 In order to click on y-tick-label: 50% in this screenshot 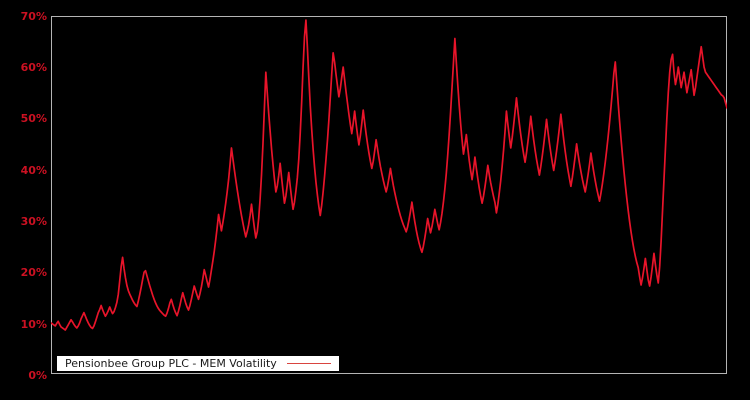, I will do `click(33, 118)`.